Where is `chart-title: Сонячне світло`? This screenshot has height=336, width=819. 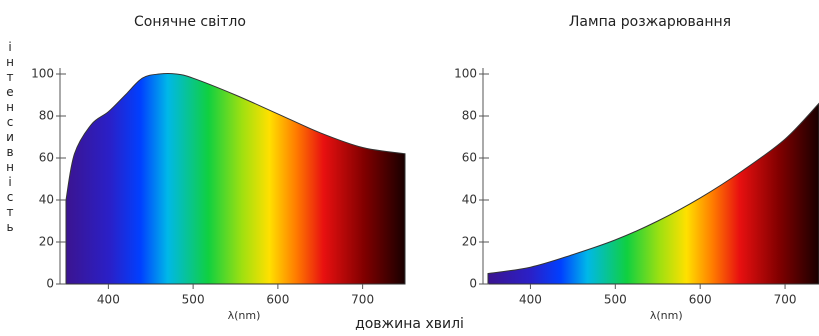
chart-title: Сонячне світло is located at coordinates (190, 22).